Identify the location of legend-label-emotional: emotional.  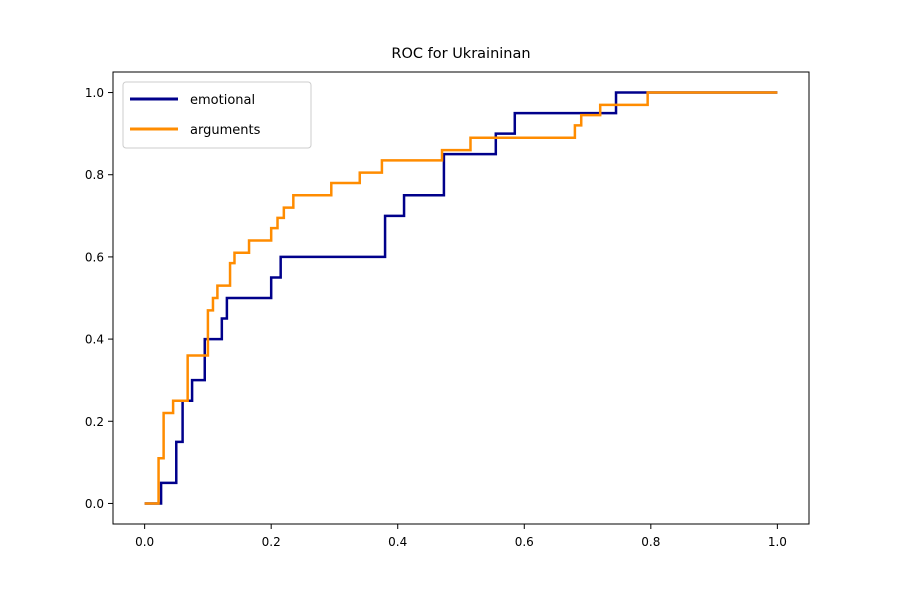
(222, 100).